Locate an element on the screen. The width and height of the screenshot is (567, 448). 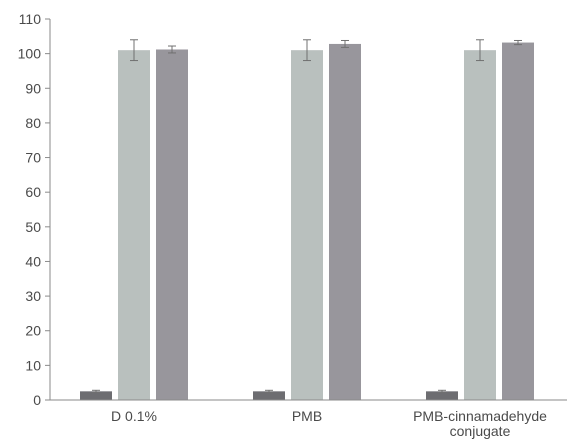
x-tick-label-line: PMB-cinnamadehyde is located at coordinates (480, 416).